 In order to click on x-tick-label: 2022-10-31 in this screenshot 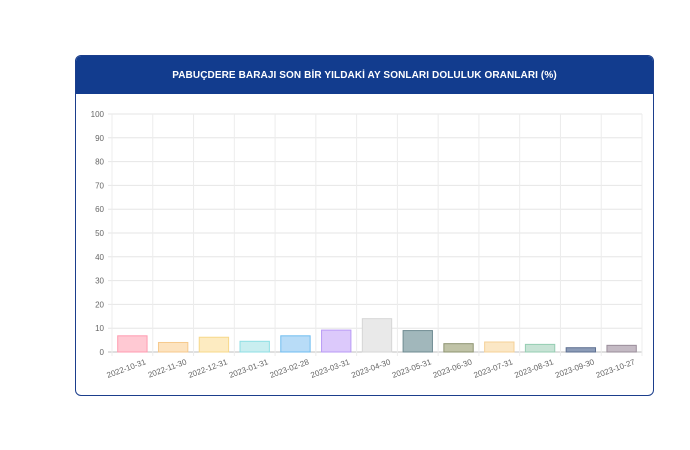, I will do `click(127, 368)`.